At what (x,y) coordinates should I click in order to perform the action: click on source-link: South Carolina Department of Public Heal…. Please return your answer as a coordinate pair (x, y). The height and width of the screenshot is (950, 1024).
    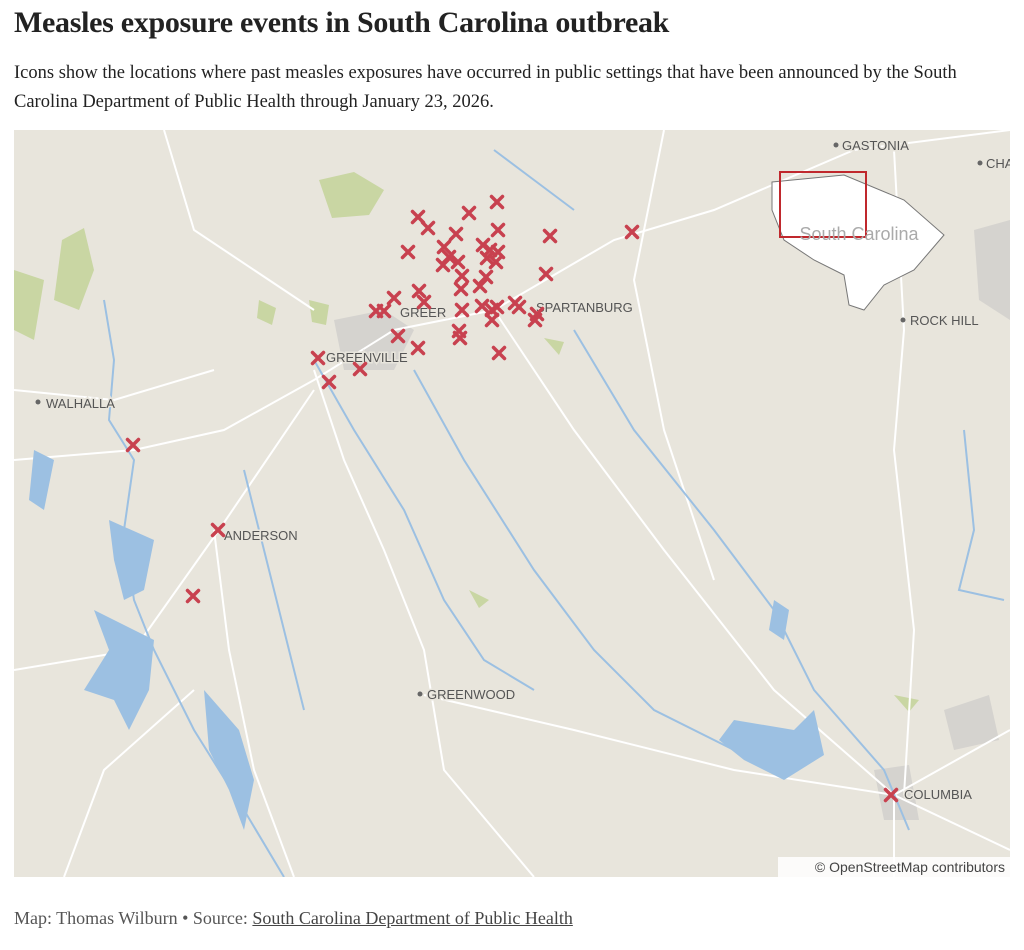
    Looking at the image, I should click on (412, 918).